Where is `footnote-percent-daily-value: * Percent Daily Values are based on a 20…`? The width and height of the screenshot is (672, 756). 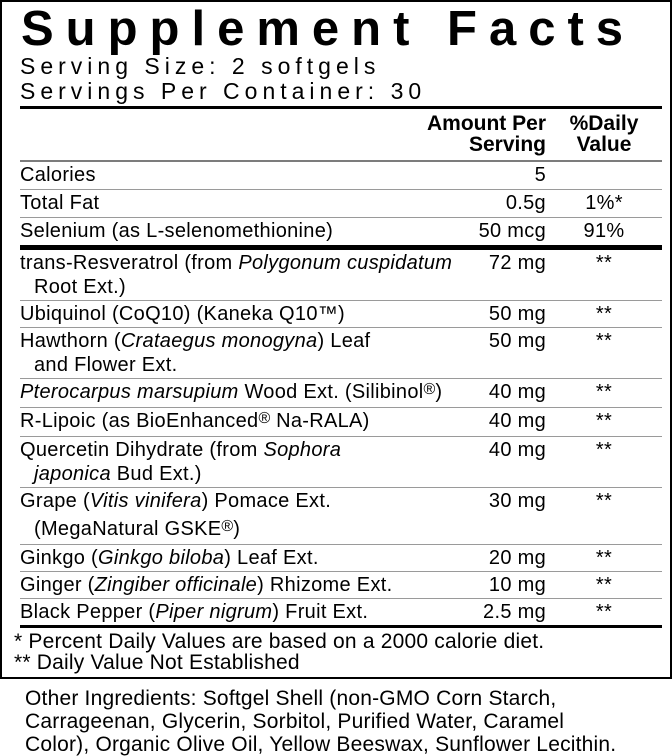 footnote-percent-daily-value: * Percent Daily Values are based on a 20… is located at coordinates (279, 641).